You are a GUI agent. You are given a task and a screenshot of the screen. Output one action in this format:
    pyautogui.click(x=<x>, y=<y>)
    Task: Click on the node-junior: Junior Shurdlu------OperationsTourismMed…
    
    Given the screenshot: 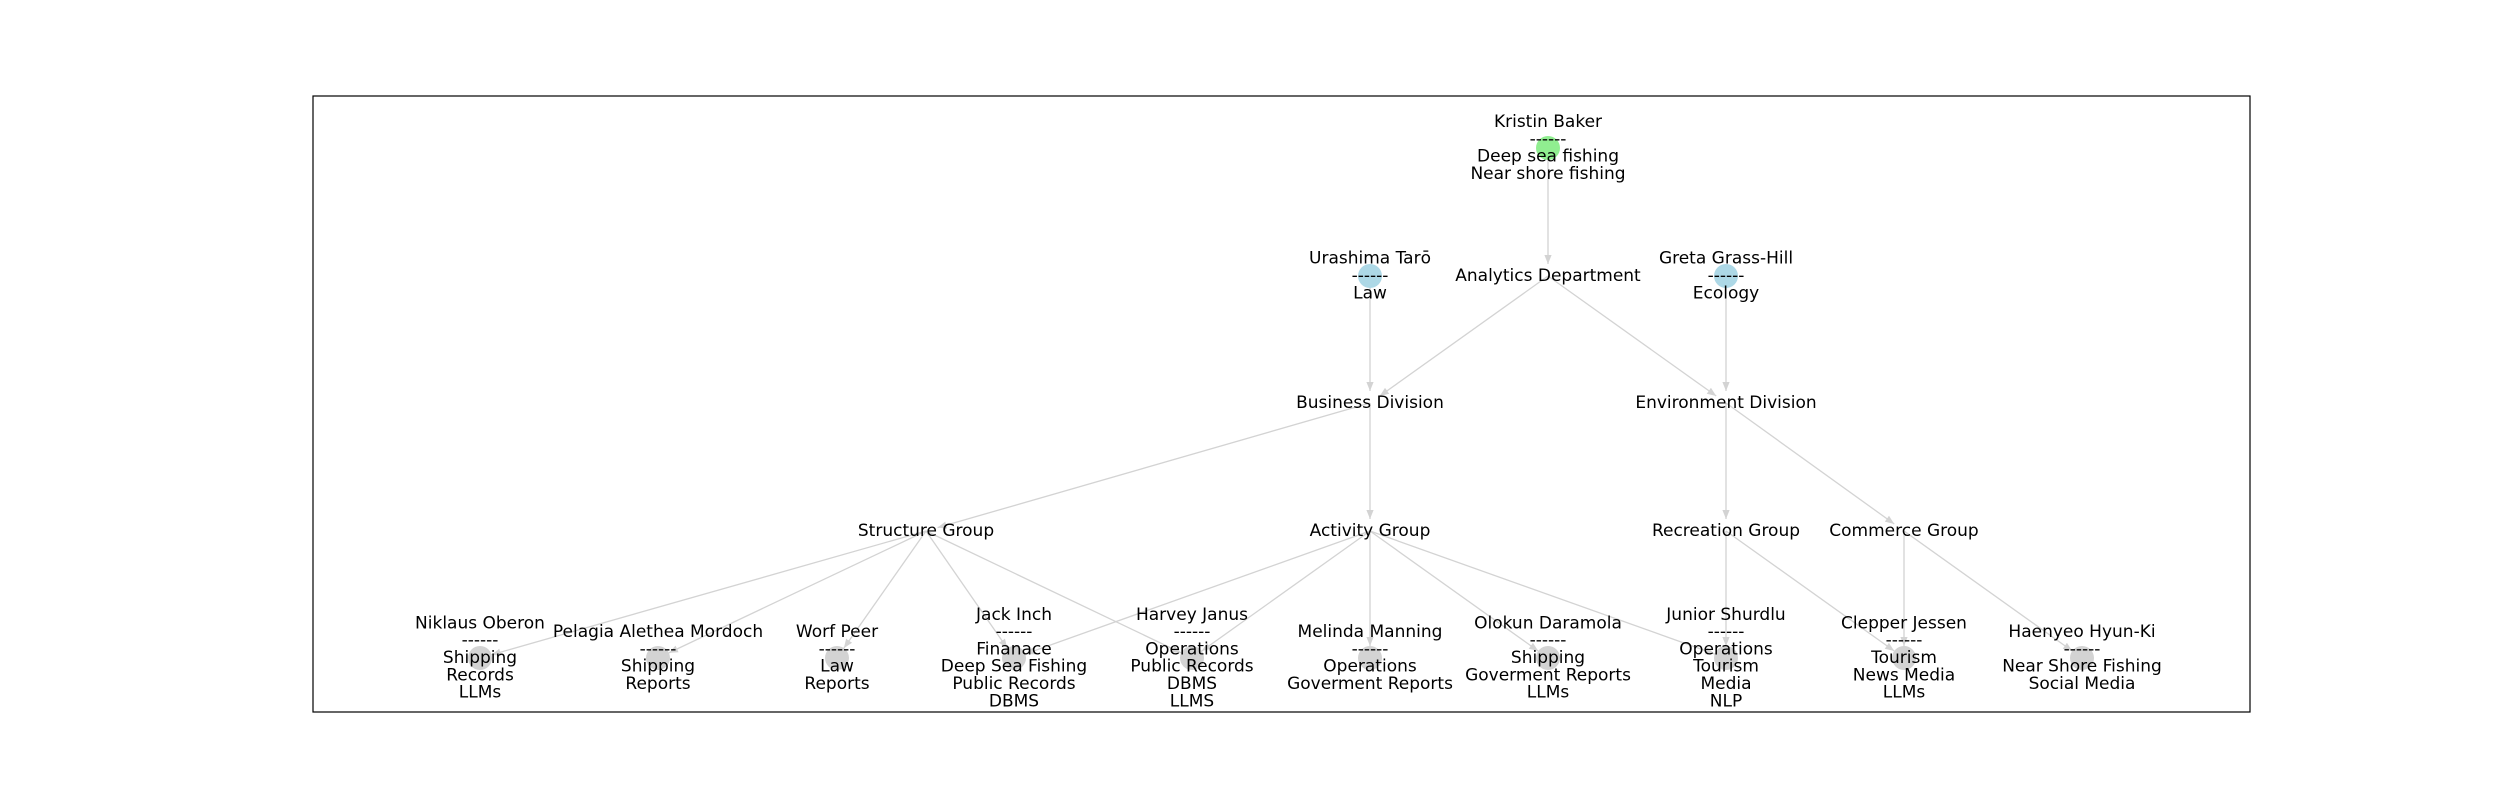 What is the action you would take?
    pyautogui.click(x=1725, y=658)
    